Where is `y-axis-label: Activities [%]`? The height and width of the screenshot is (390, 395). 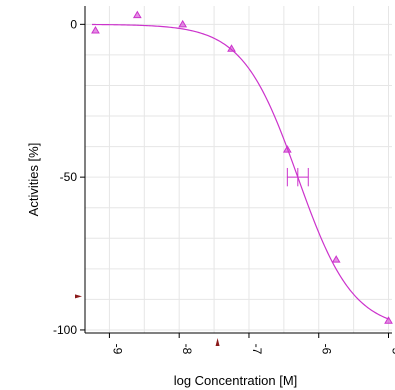
y-axis-label: Activities [%] is located at coordinates (33, 180).